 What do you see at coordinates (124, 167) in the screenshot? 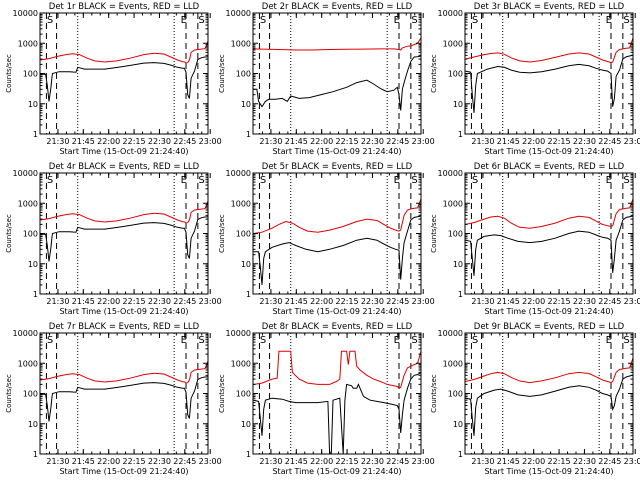
I see `panel-title: Det 4r BLACK = Events, RED = LLD` at bounding box center [124, 167].